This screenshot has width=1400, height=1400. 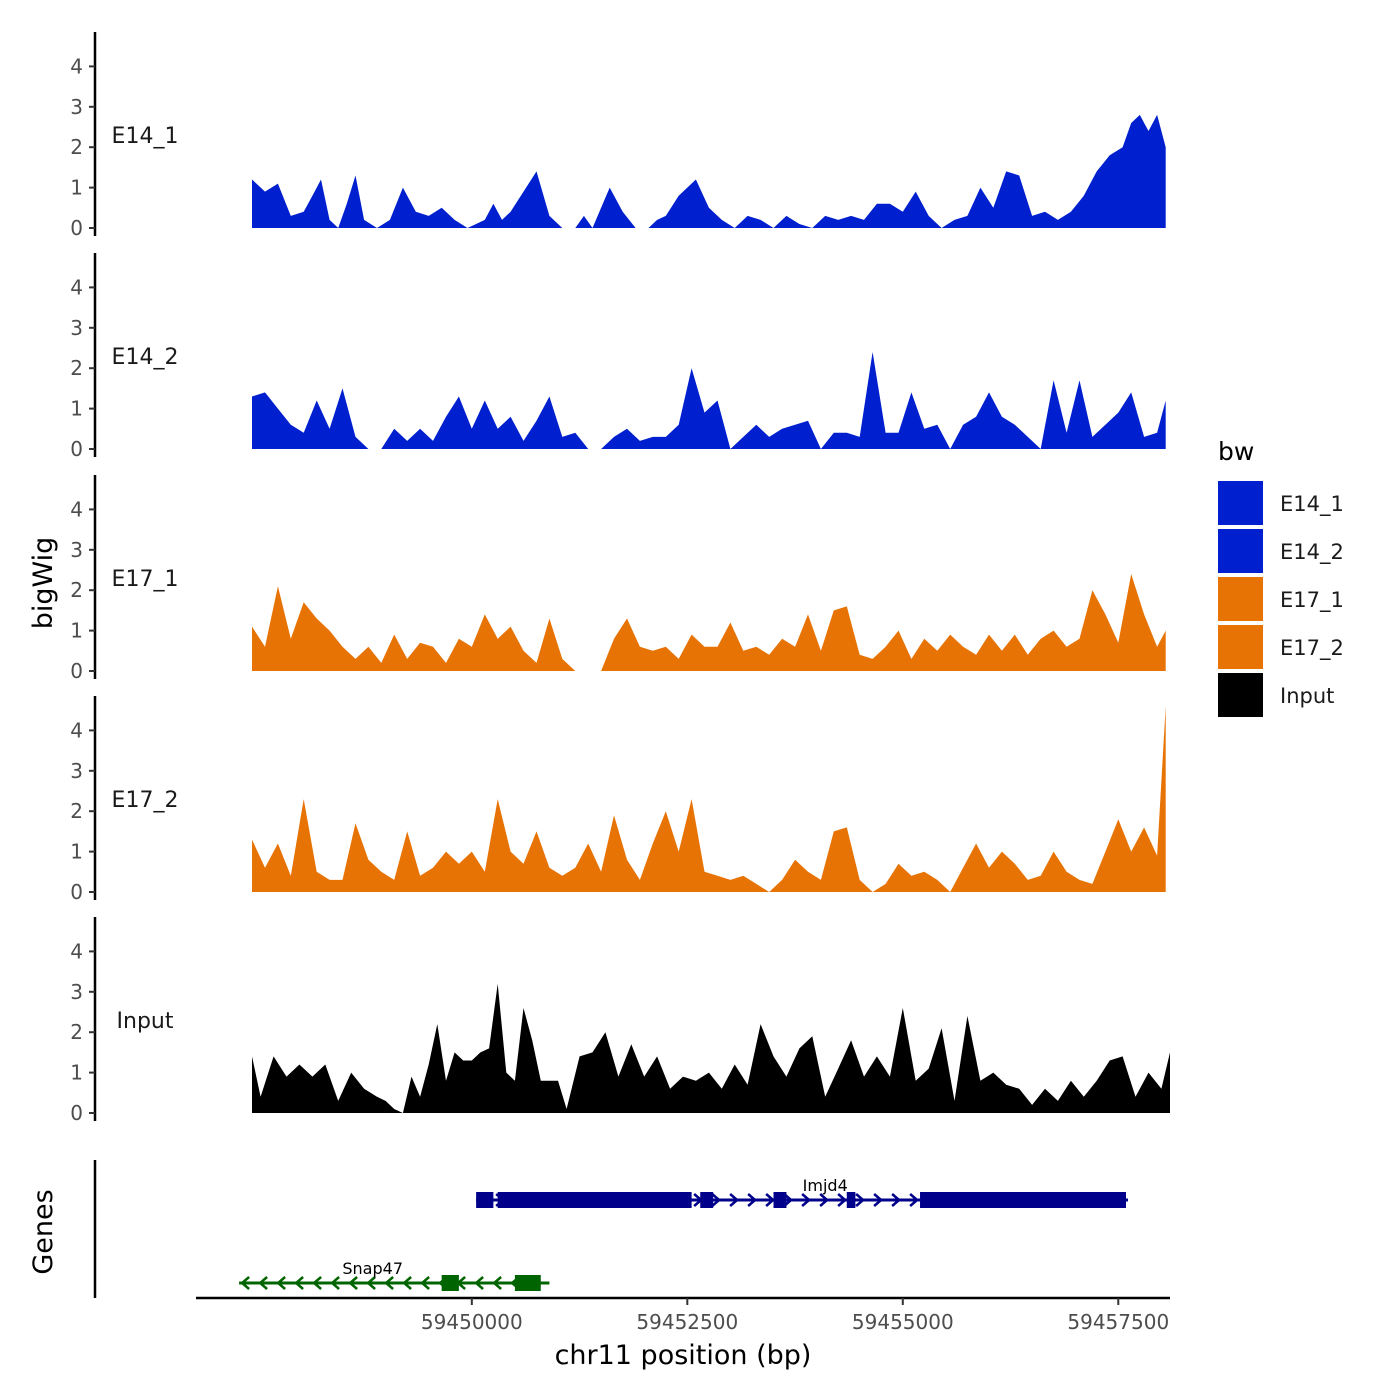 I want to click on legend-label: E17_2, so click(x=1312, y=648).